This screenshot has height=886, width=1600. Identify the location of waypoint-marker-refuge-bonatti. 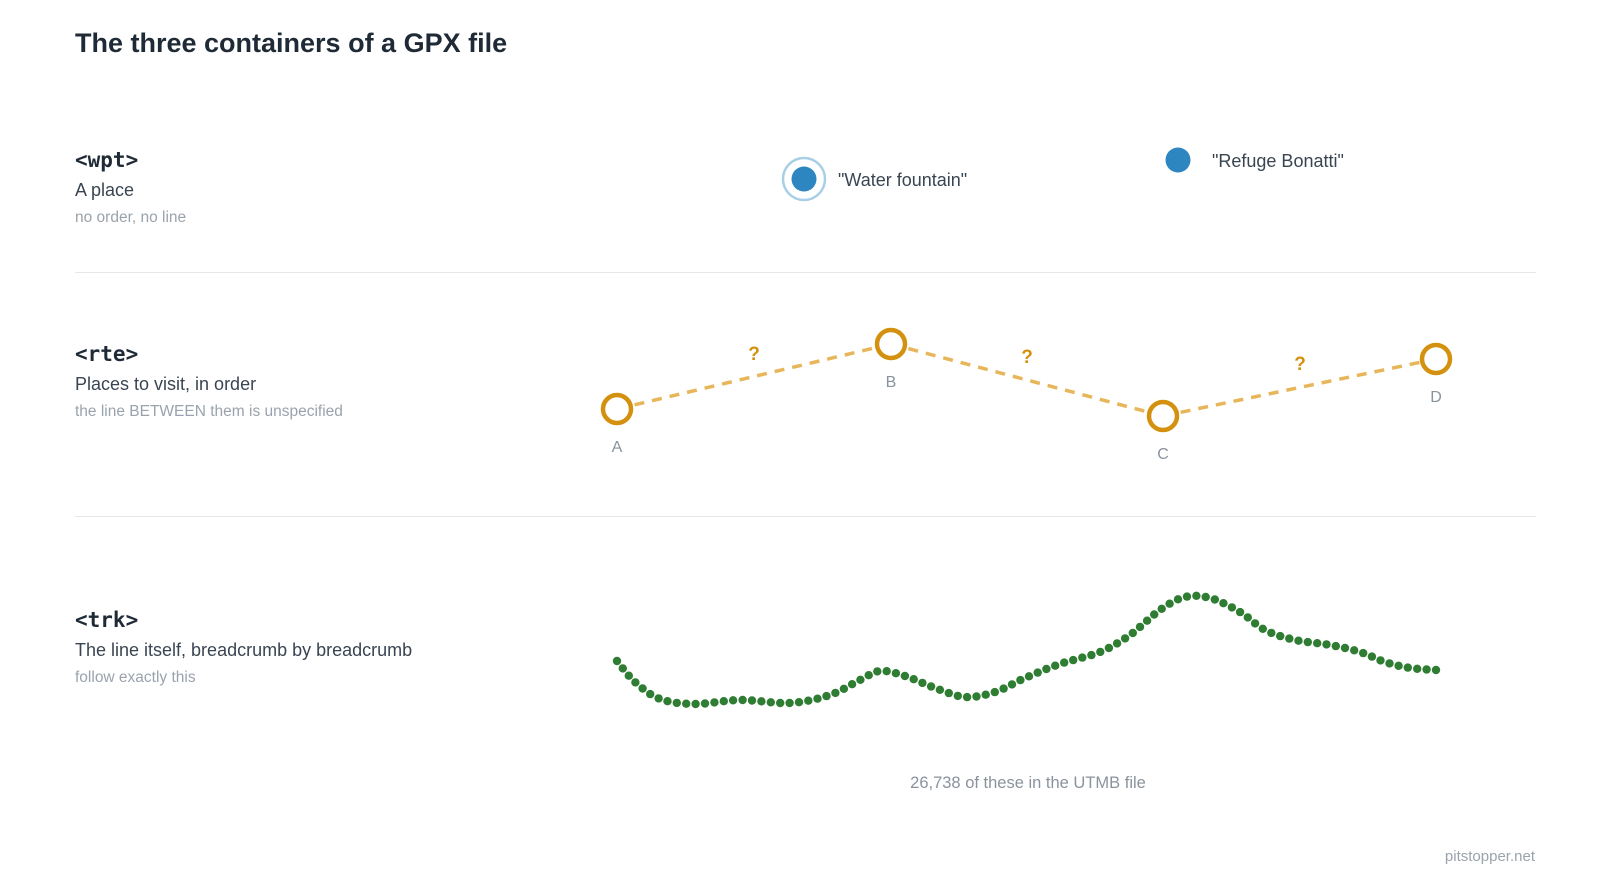
(1178, 160).